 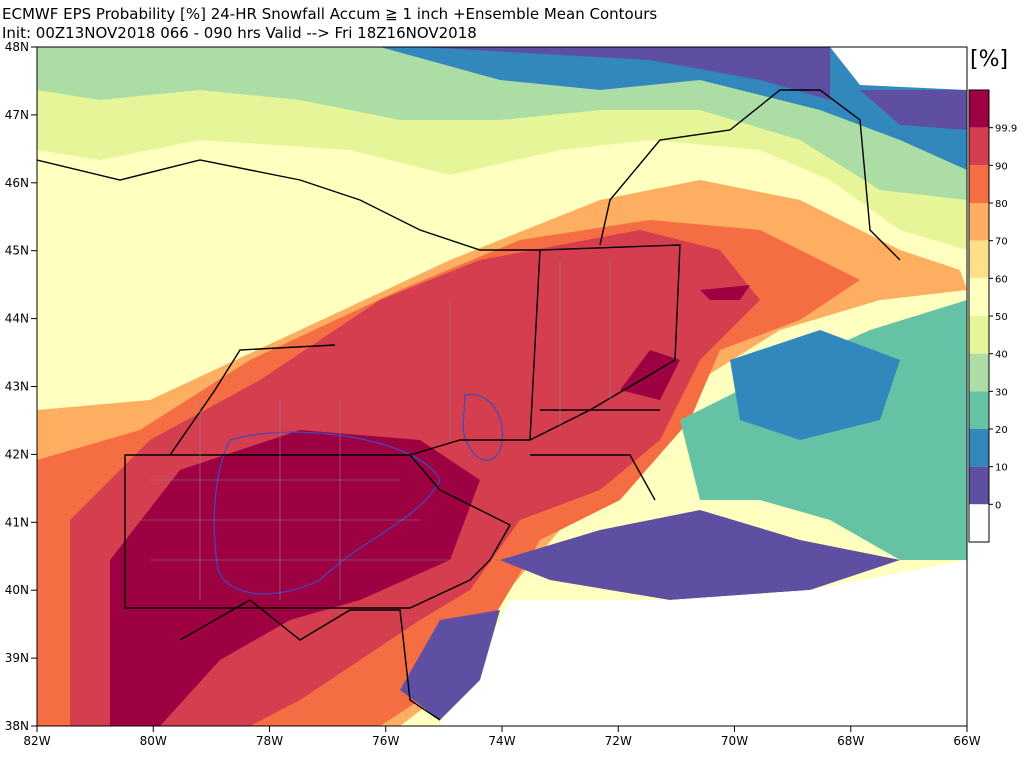 What do you see at coordinates (17, 454) in the screenshot?
I see `lat-label: 42N` at bounding box center [17, 454].